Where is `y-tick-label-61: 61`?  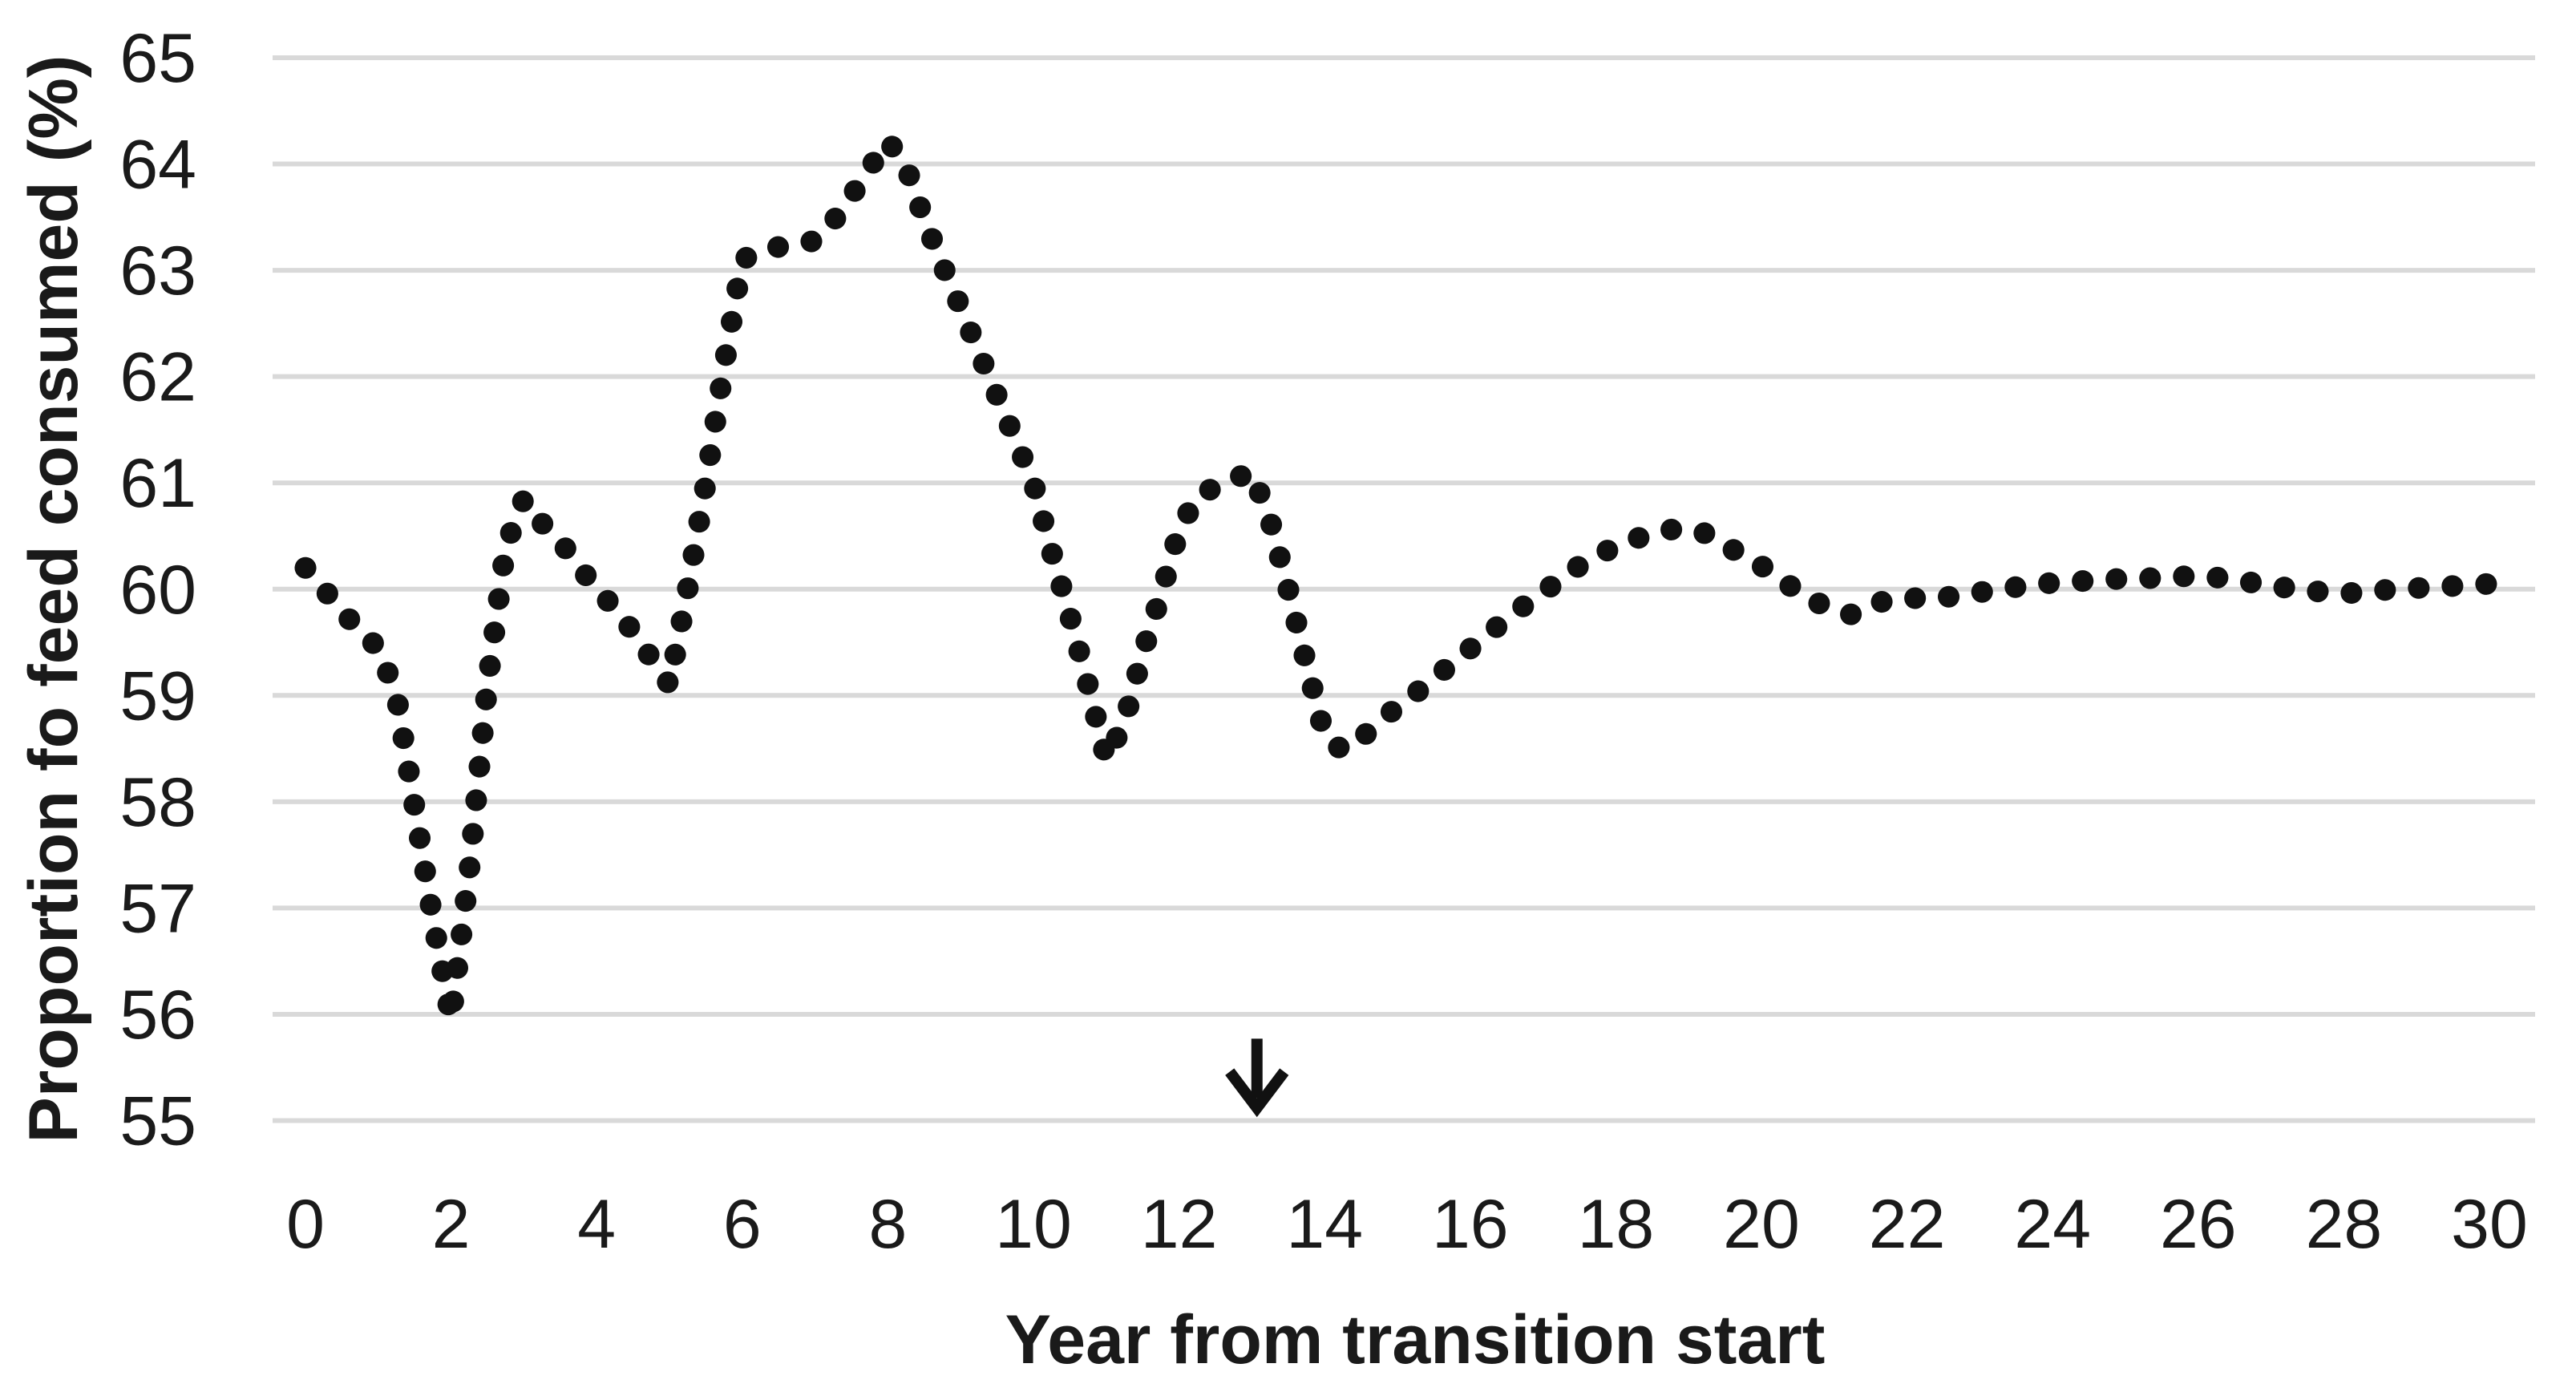
y-tick-label-61: 61 is located at coordinates (157, 483).